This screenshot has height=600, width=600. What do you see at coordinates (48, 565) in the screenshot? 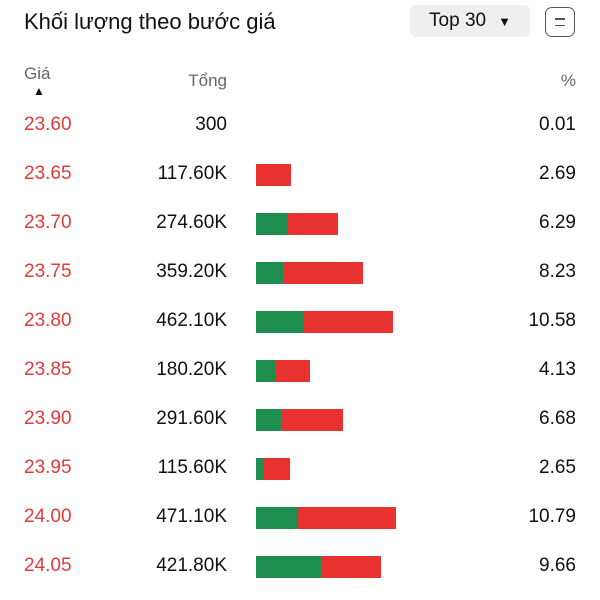
I see `price-level-price: 24.05` at bounding box center [48, 565].